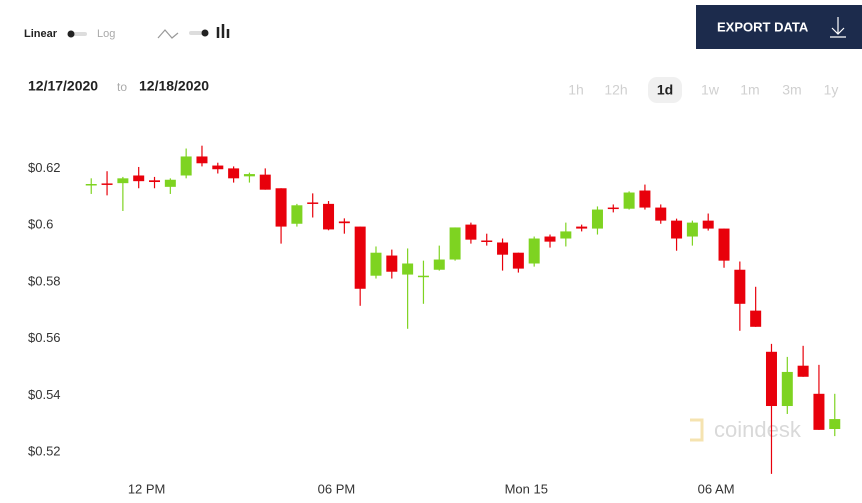 Image resolution: width=862 pixels, height=503 pixels. I want to click on y-tick-label: $0.58, so click(44, 280).